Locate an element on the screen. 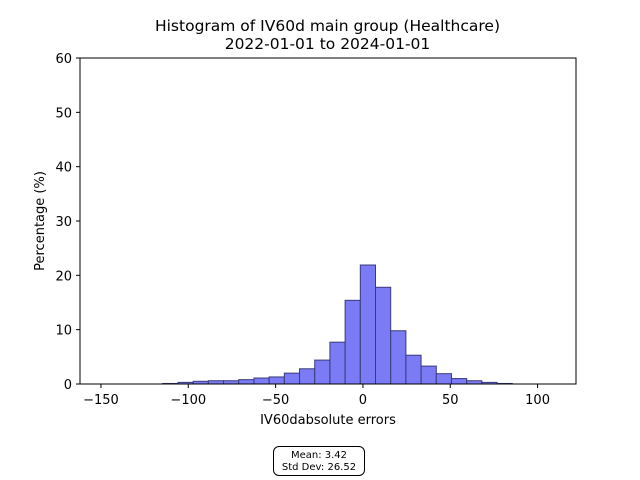 The image size is (640, 480). y-axis-label: Percentage (%) is located at coordinates (40, 221).